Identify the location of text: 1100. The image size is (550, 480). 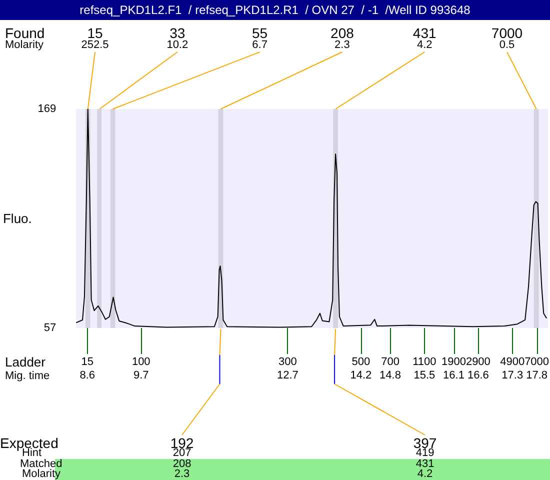
(424, 362).